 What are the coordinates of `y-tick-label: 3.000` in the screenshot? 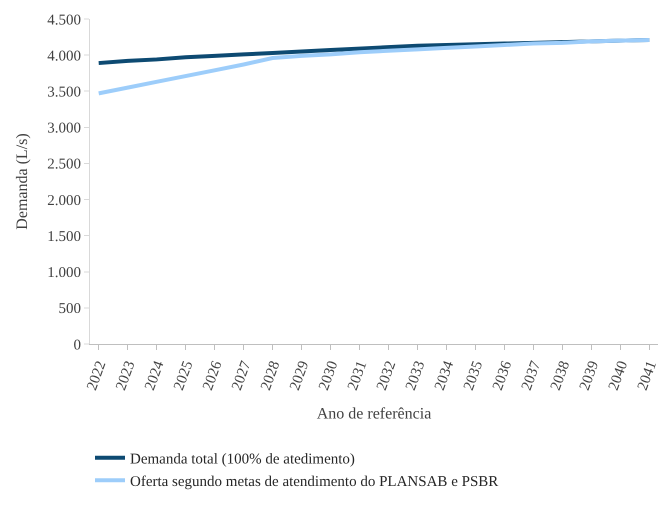 It's located at (64, 128).